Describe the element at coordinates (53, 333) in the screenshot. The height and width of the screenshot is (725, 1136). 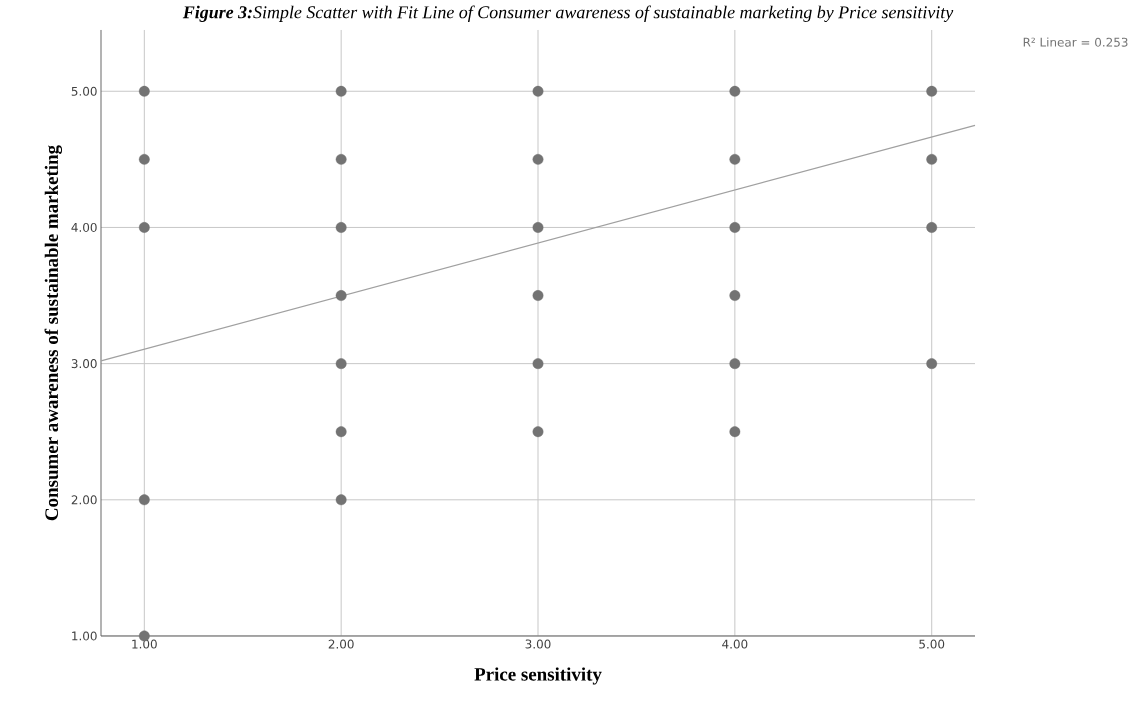
I see `y-axis-title: Consumer awareness of sustainable marketing` at that location.